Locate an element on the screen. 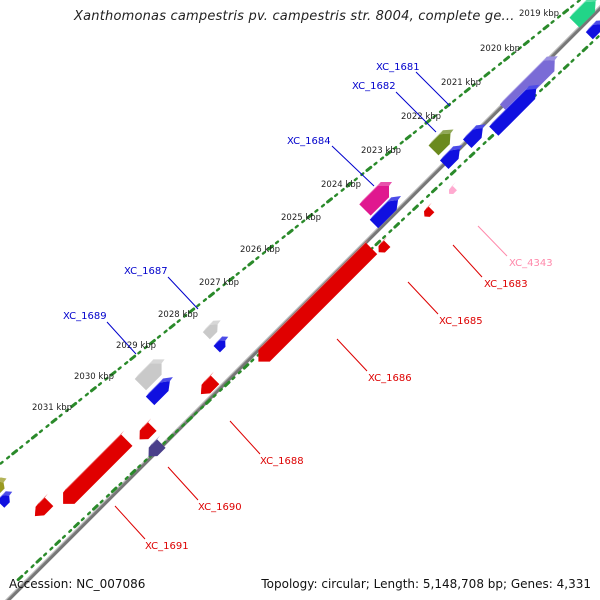 The width and height of the screenshot is (600, 600). gene-XC_1689-arrow-face is located at coordinates (144, 369).